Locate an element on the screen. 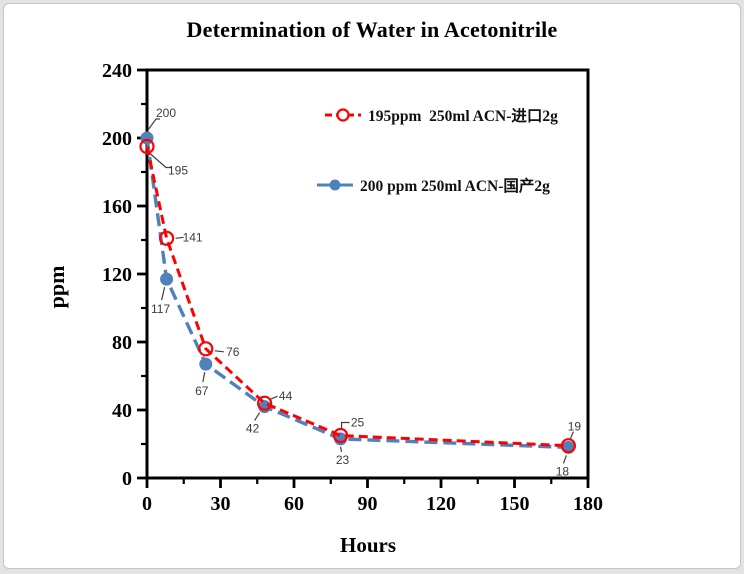 The height and width of the screenshot is (574, 744). y-tick-label: 200 is located at coordinates (117, 139).